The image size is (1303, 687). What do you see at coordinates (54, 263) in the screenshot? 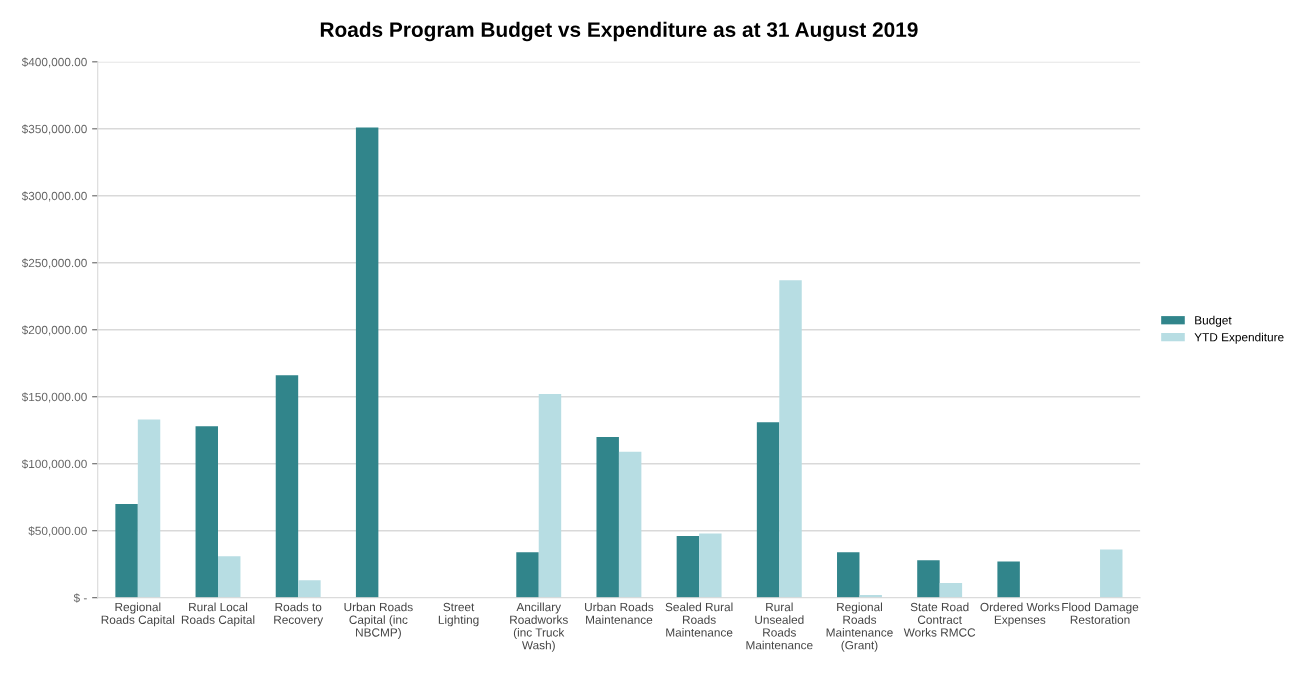
I see `y-tick-label: $250,000.00` at bounding box center [54, 263].